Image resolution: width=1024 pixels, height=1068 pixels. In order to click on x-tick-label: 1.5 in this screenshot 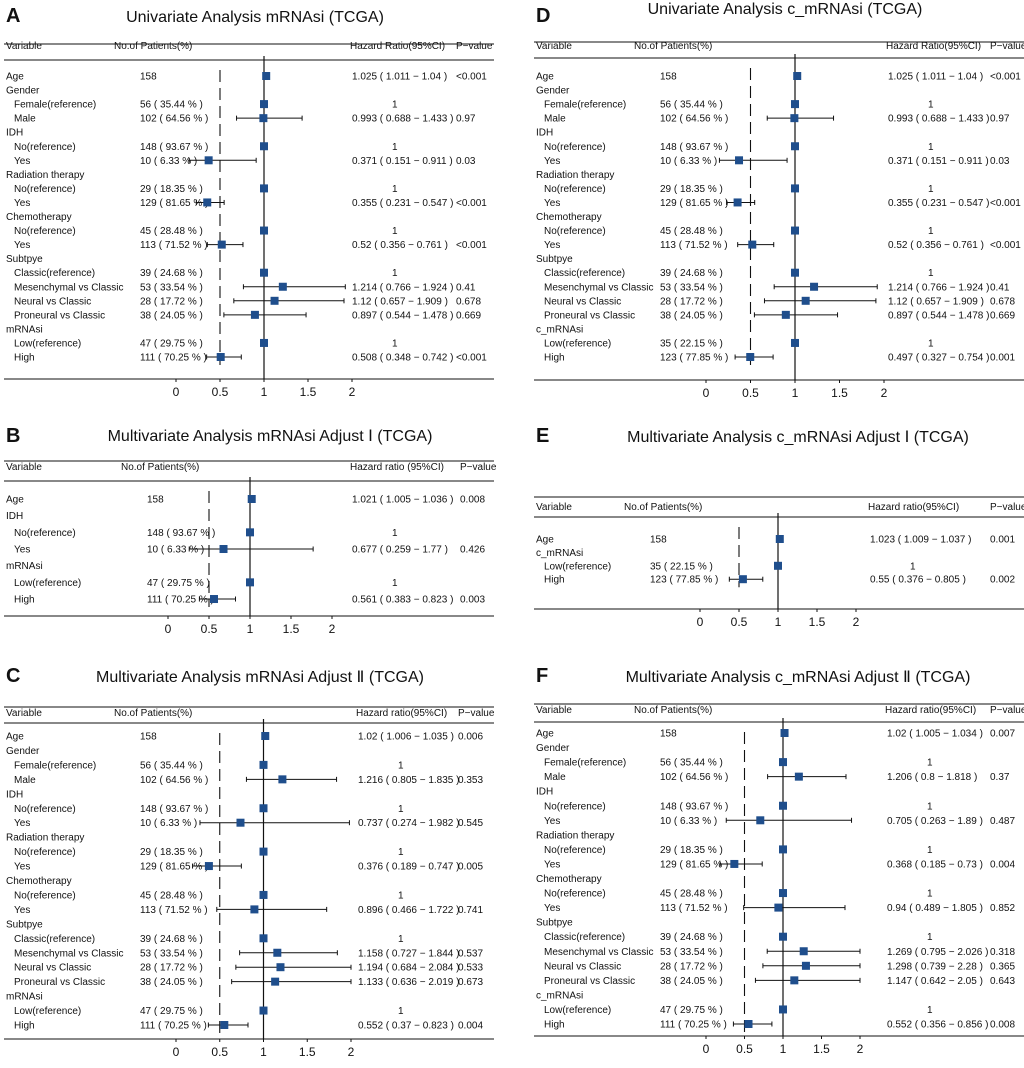, I will do `click(291, 629)`.